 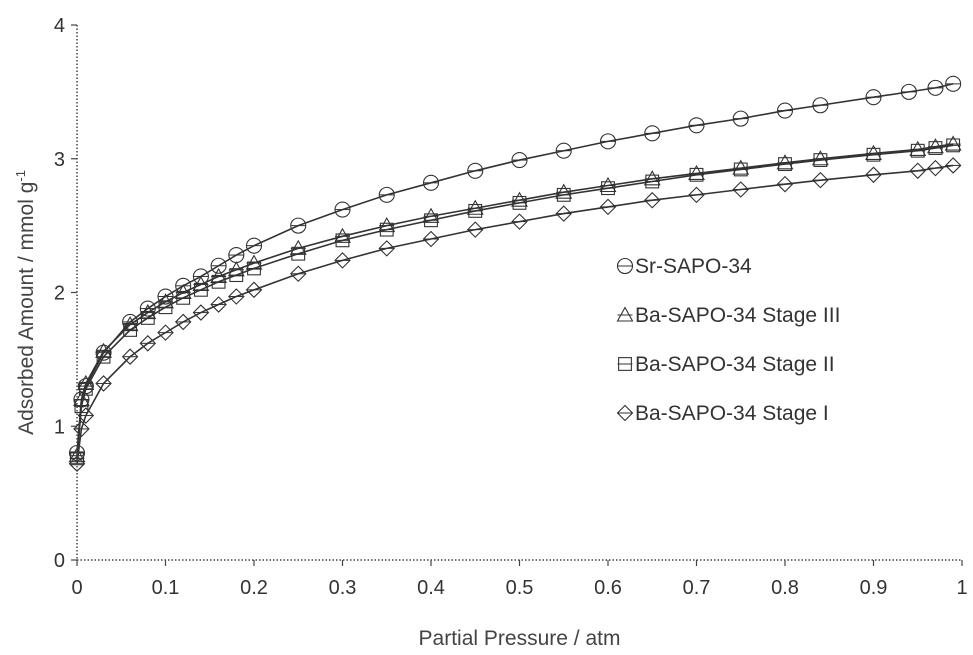 What do you see at coordinates (735, 364) in the screenshot?
I see `legend-label: Ba-SAPO-34 Stage II` at bounding box center [735, 364].